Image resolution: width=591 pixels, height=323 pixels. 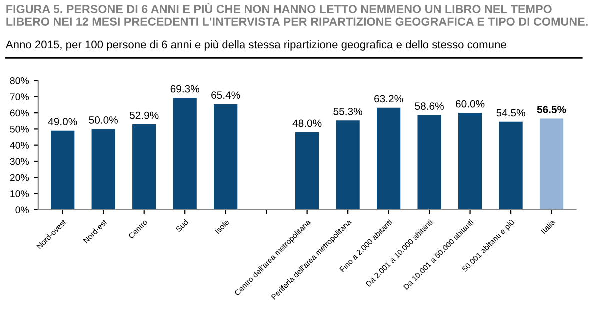 I want to click on data-label: 48.0%, so click(x=307, y=124).